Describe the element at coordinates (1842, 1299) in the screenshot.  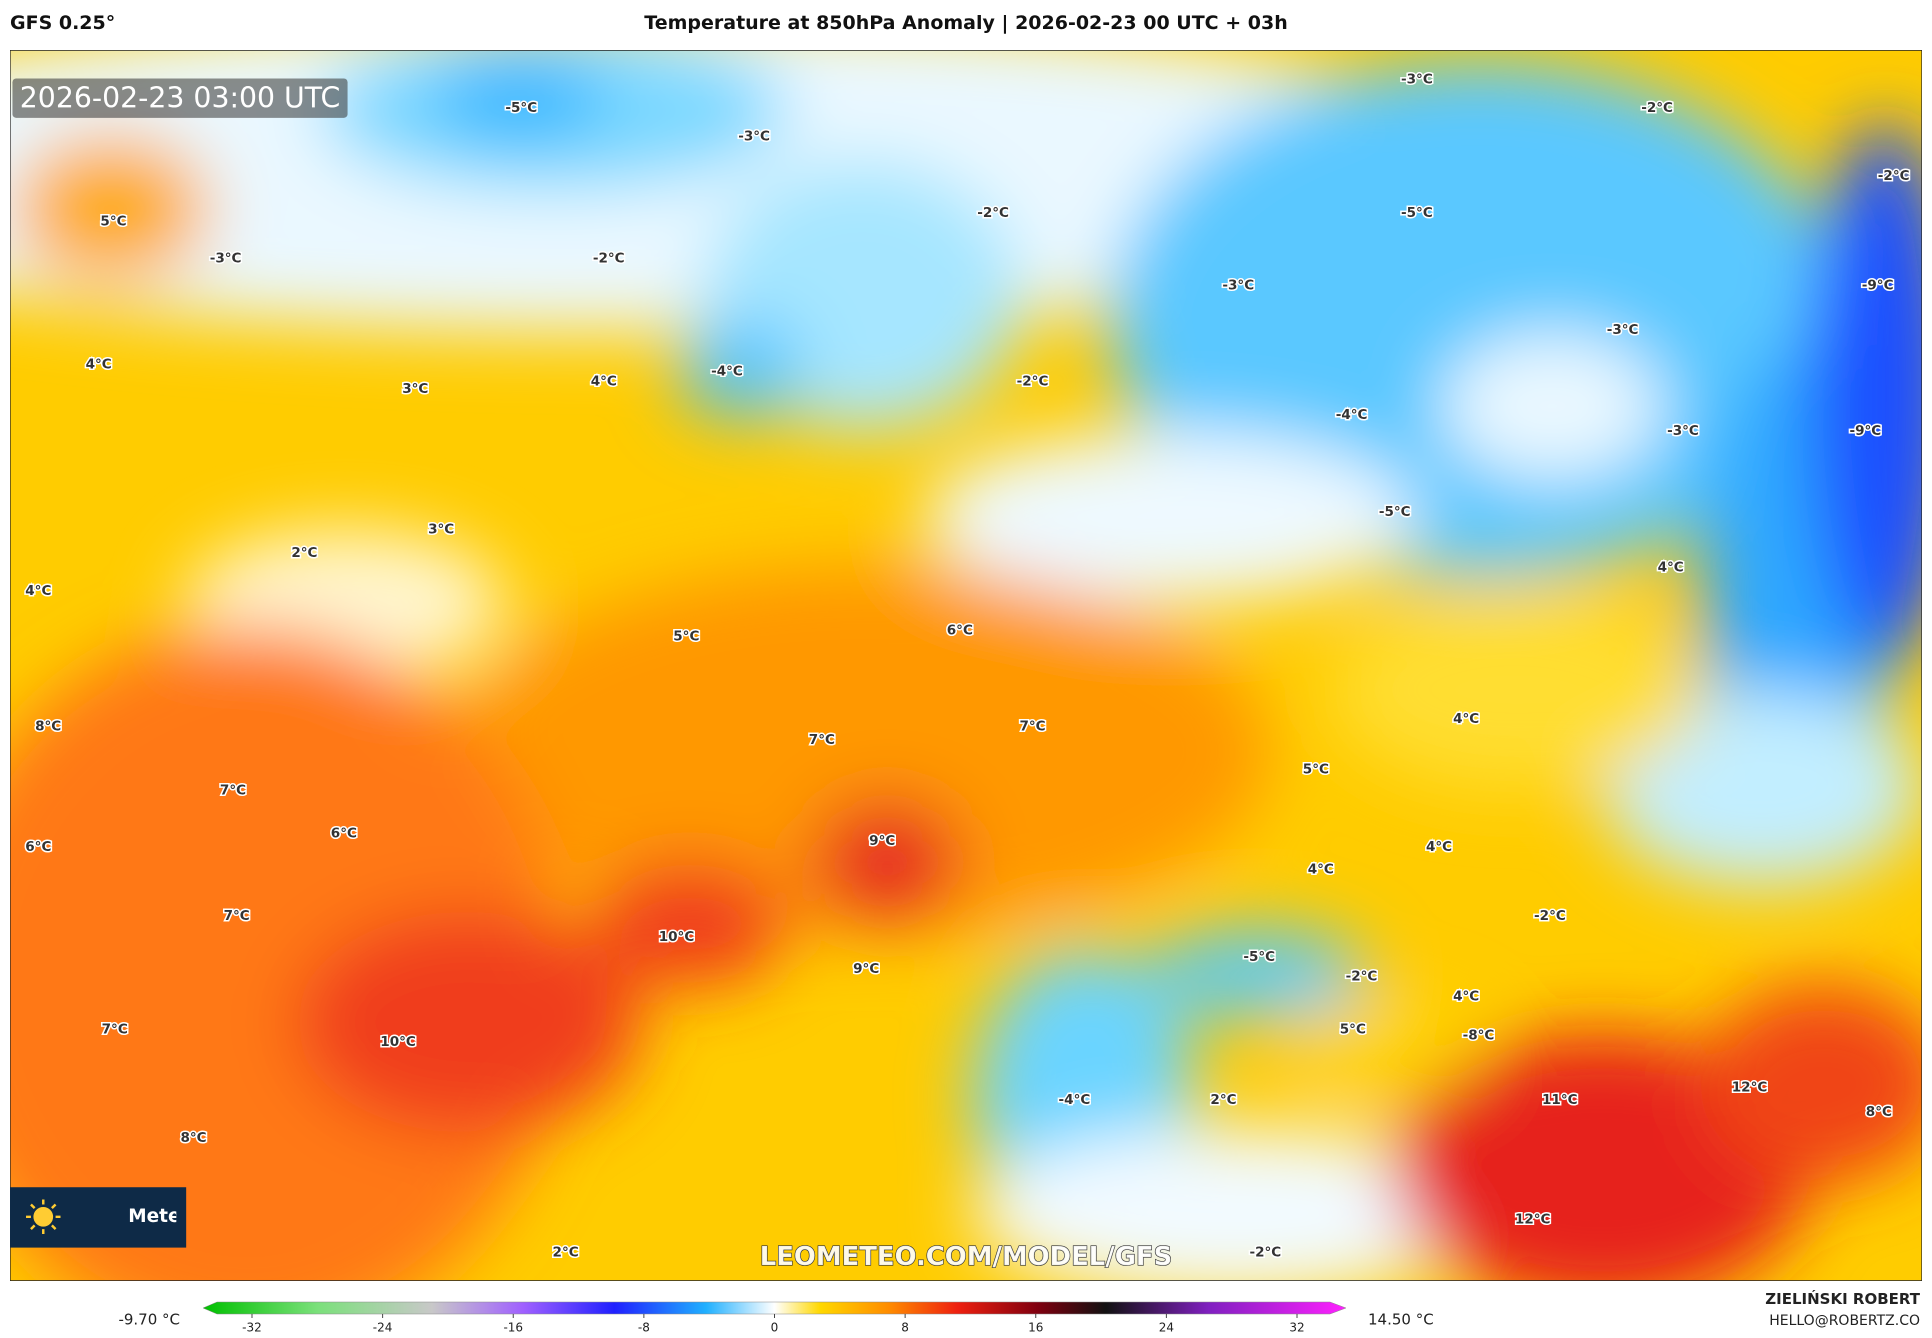
I see `author: ZIELIŃSKI ROBERT` at that location.